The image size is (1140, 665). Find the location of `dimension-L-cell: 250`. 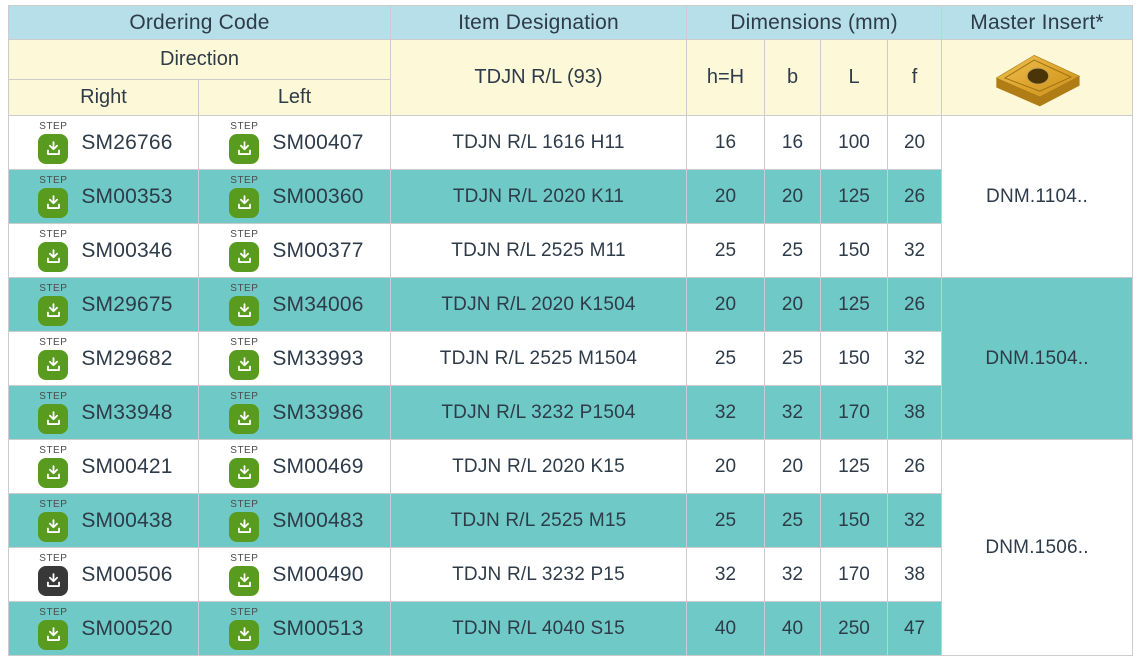

dimension-L-cell: 250 is located at coordinates (854, 628).